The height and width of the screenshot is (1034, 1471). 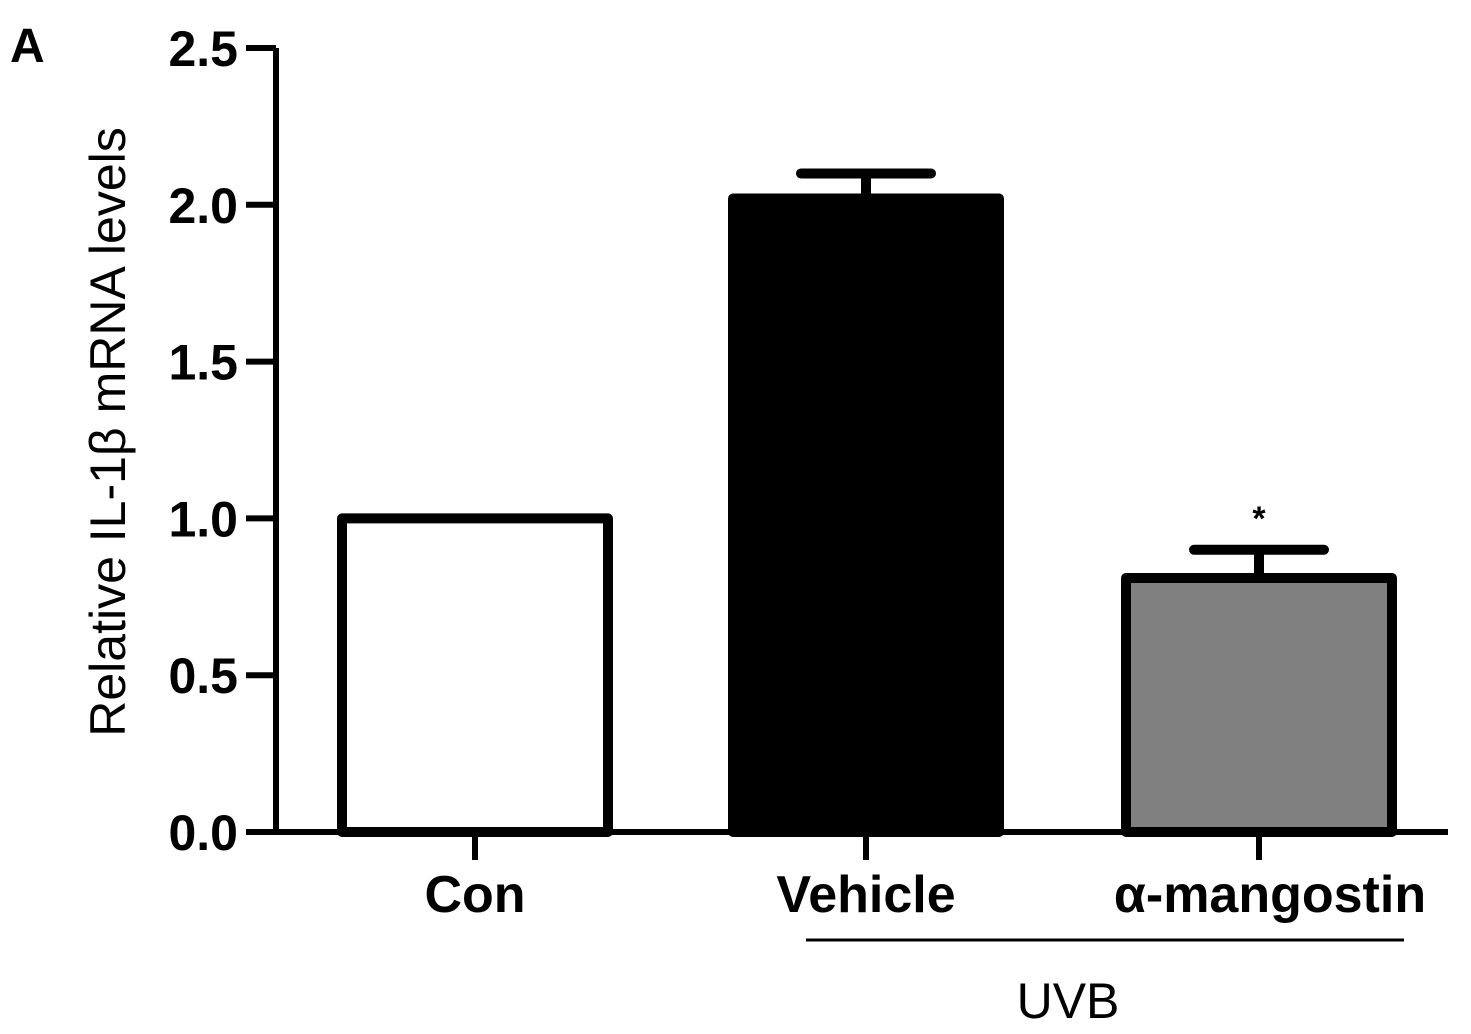 I want to click on x-tick-label: Con, so click(x=474, y=895).